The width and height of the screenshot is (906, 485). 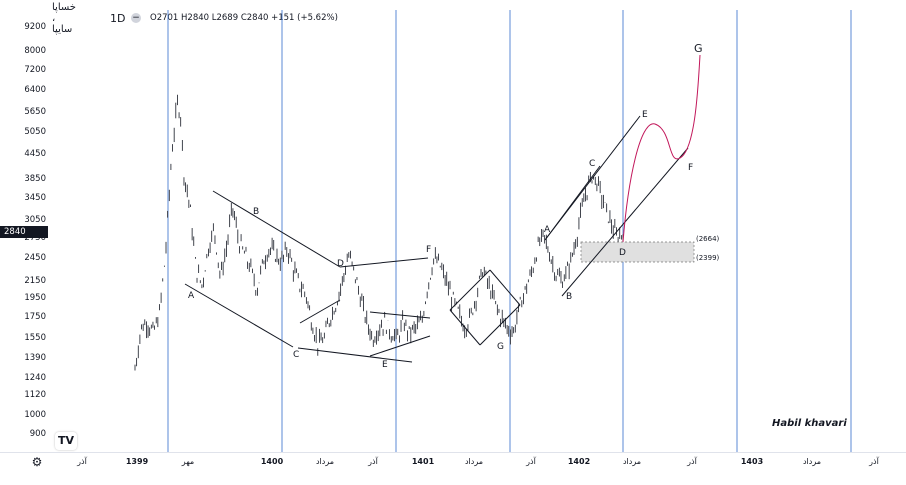 I want to click on gear-icon: ⚙, so click(x=37, y=462).